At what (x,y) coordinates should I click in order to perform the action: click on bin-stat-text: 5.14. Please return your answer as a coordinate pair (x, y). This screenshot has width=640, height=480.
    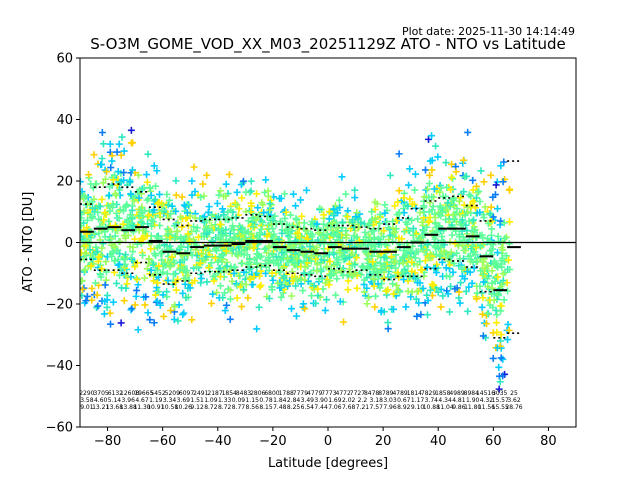
    Looking at the image, I should click on (115, 400).